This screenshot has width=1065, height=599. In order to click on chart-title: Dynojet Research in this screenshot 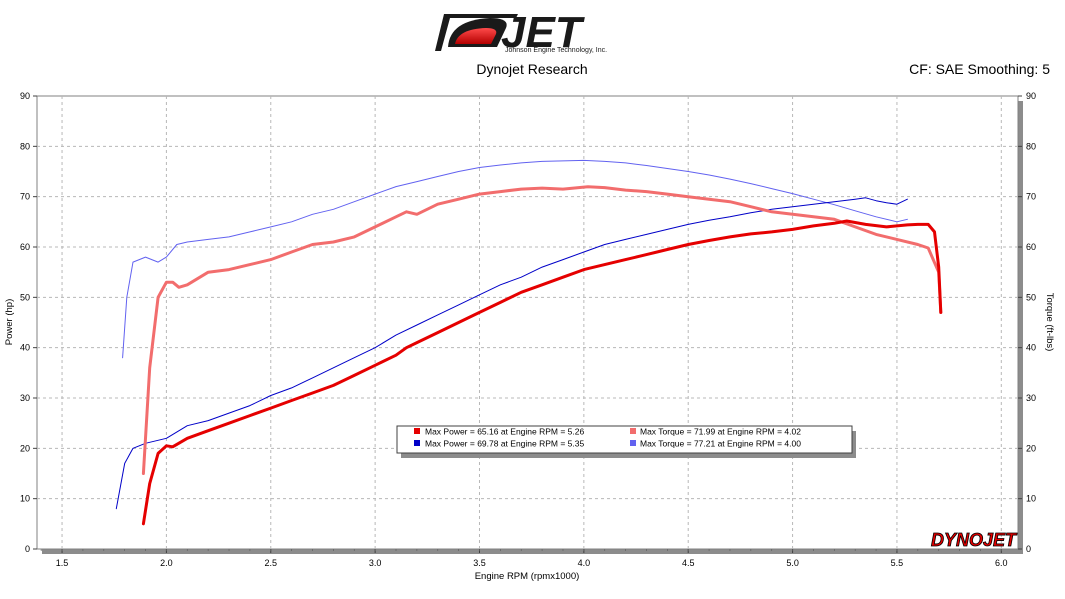, I will do `click(531, 69)`.